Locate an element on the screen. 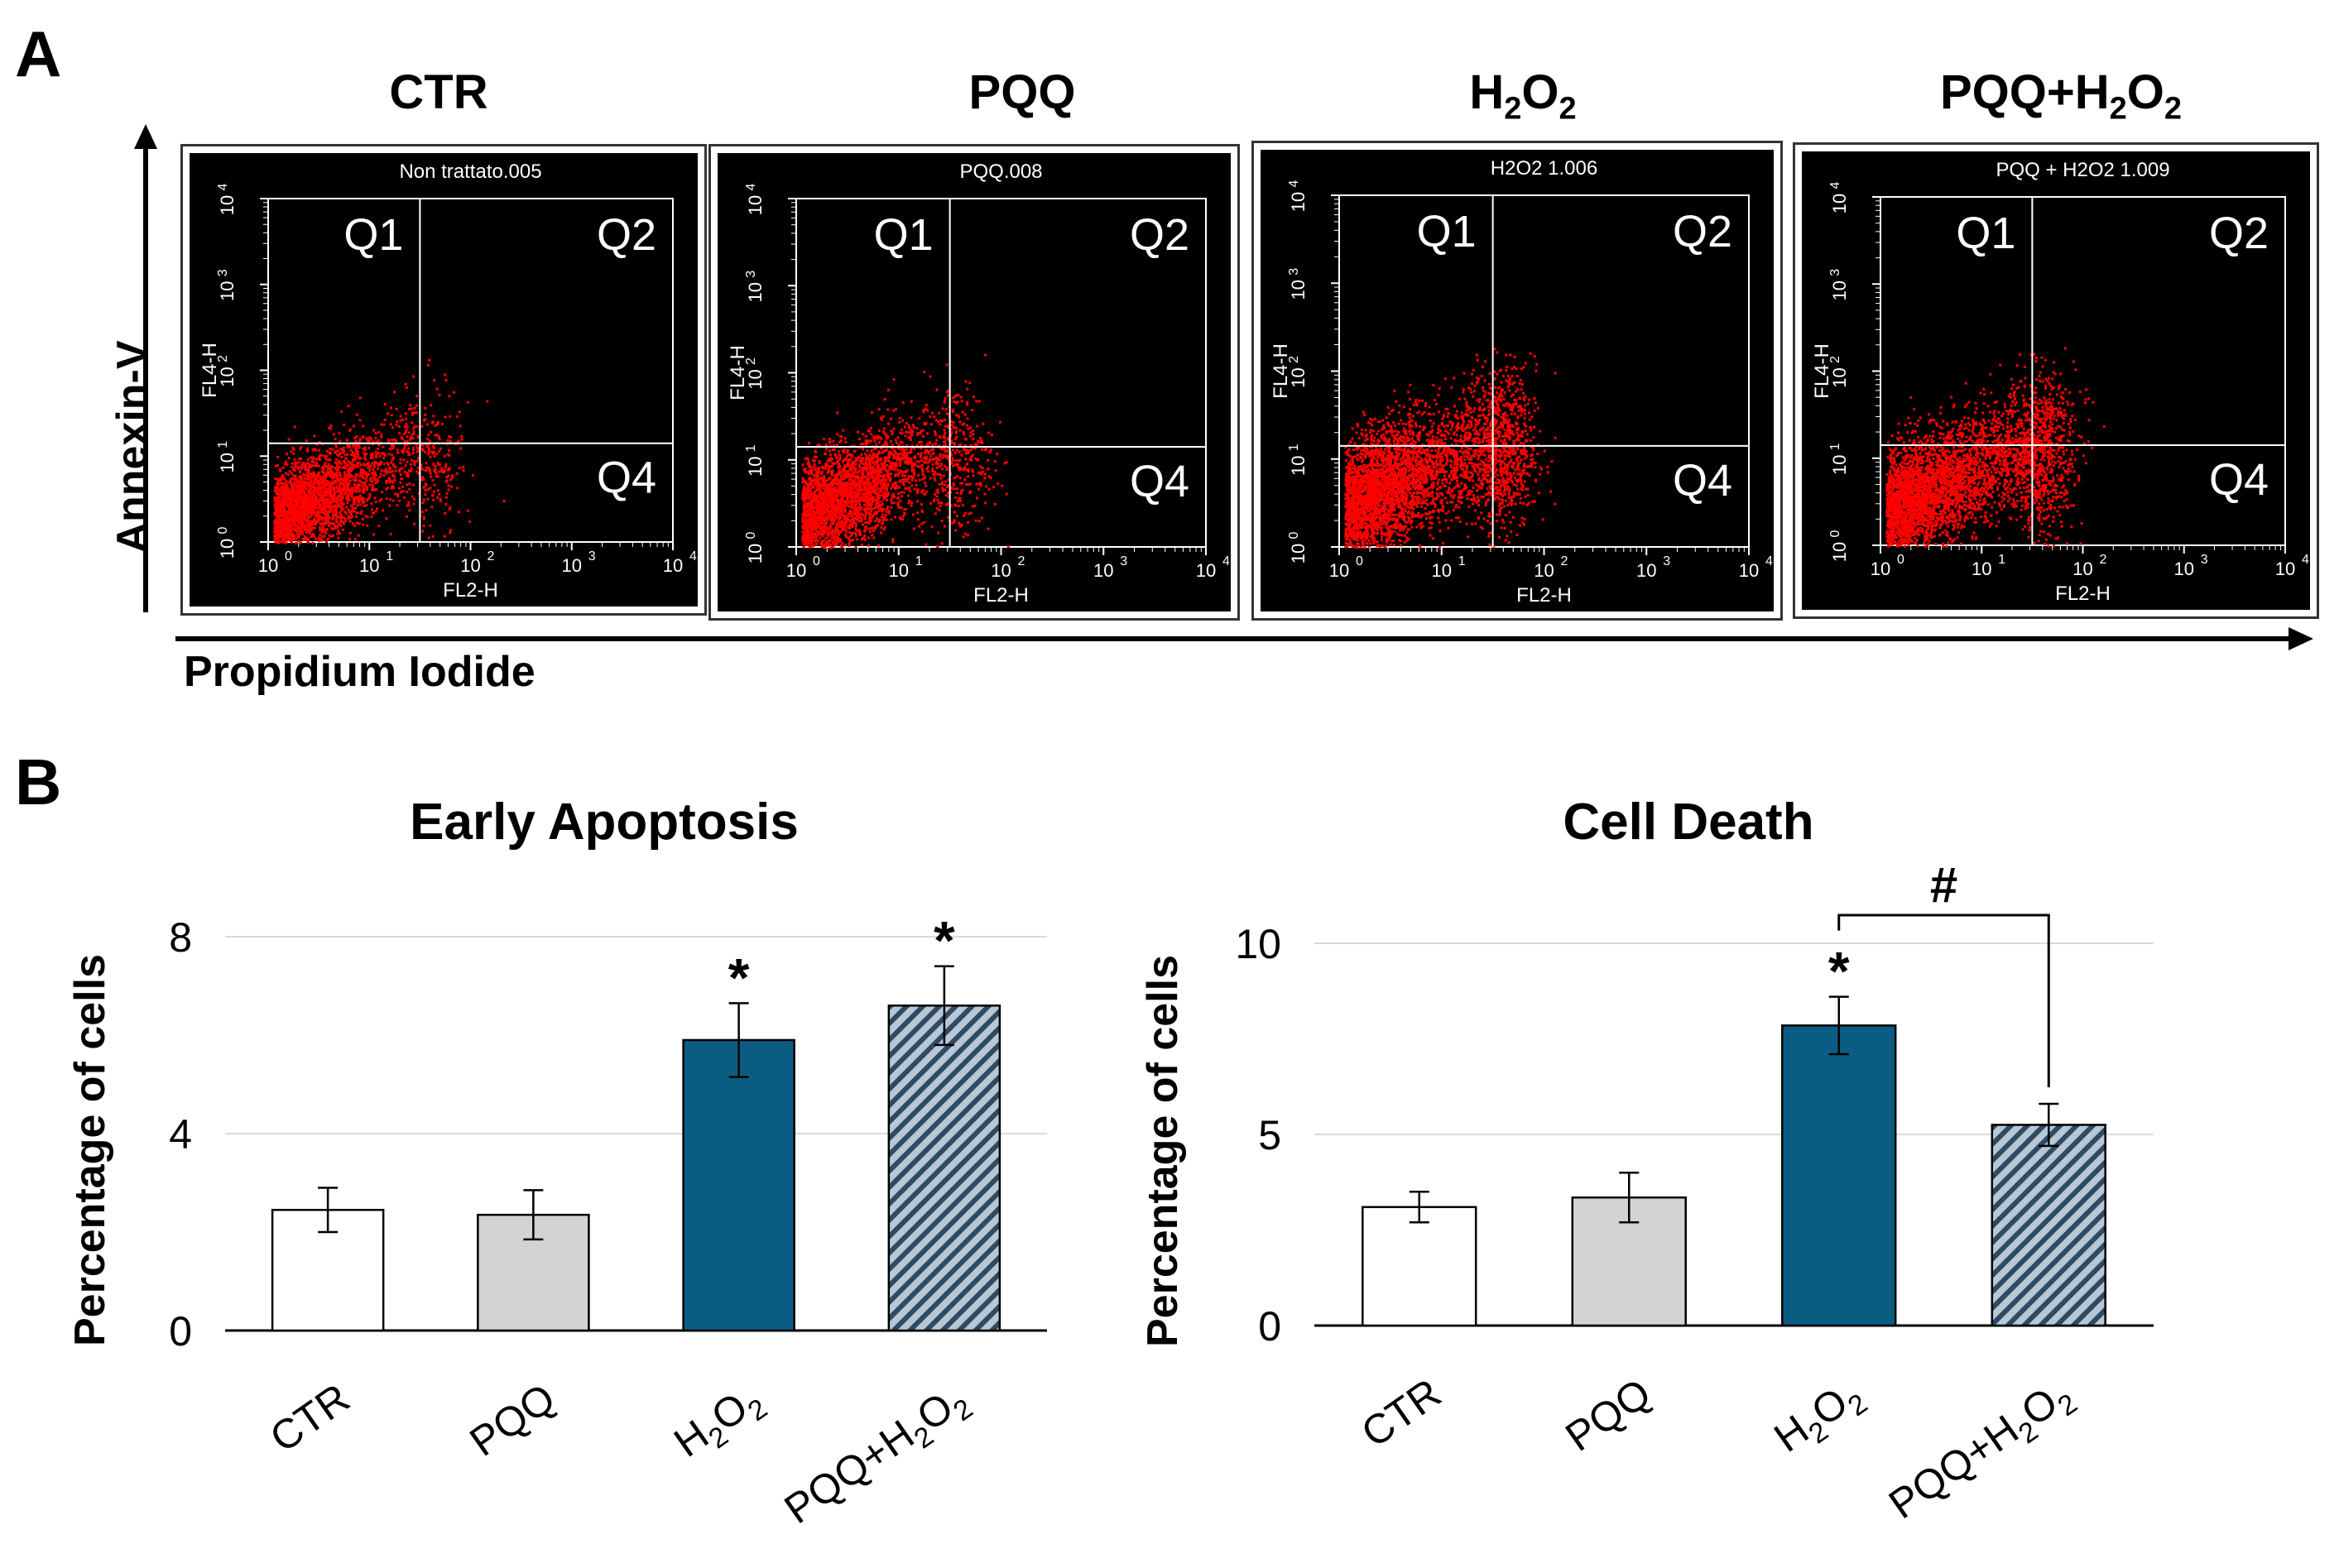  y-tick-label: 0 is located at coordinates (180, 1332).